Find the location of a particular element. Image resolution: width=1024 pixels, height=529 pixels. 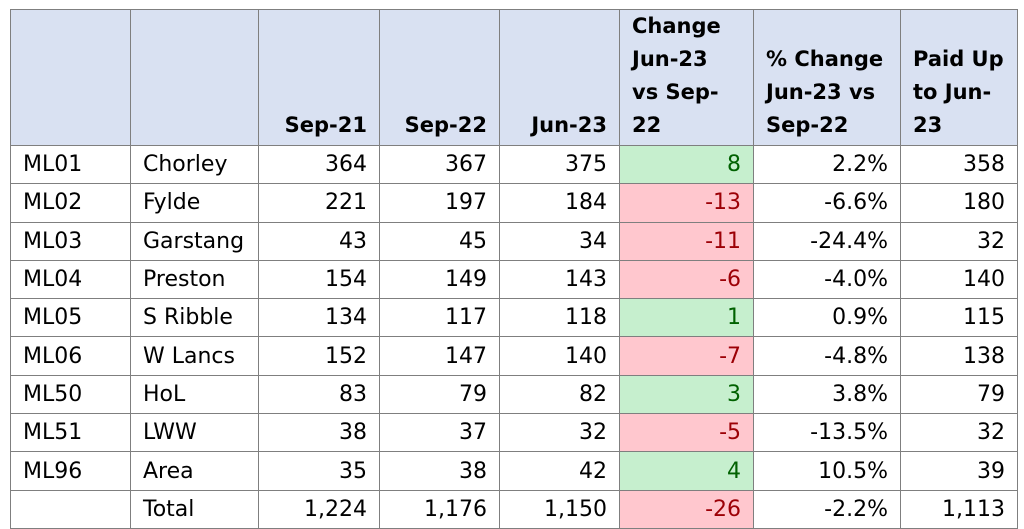

cell-code: ML05 is located at coordinates (70, 318).